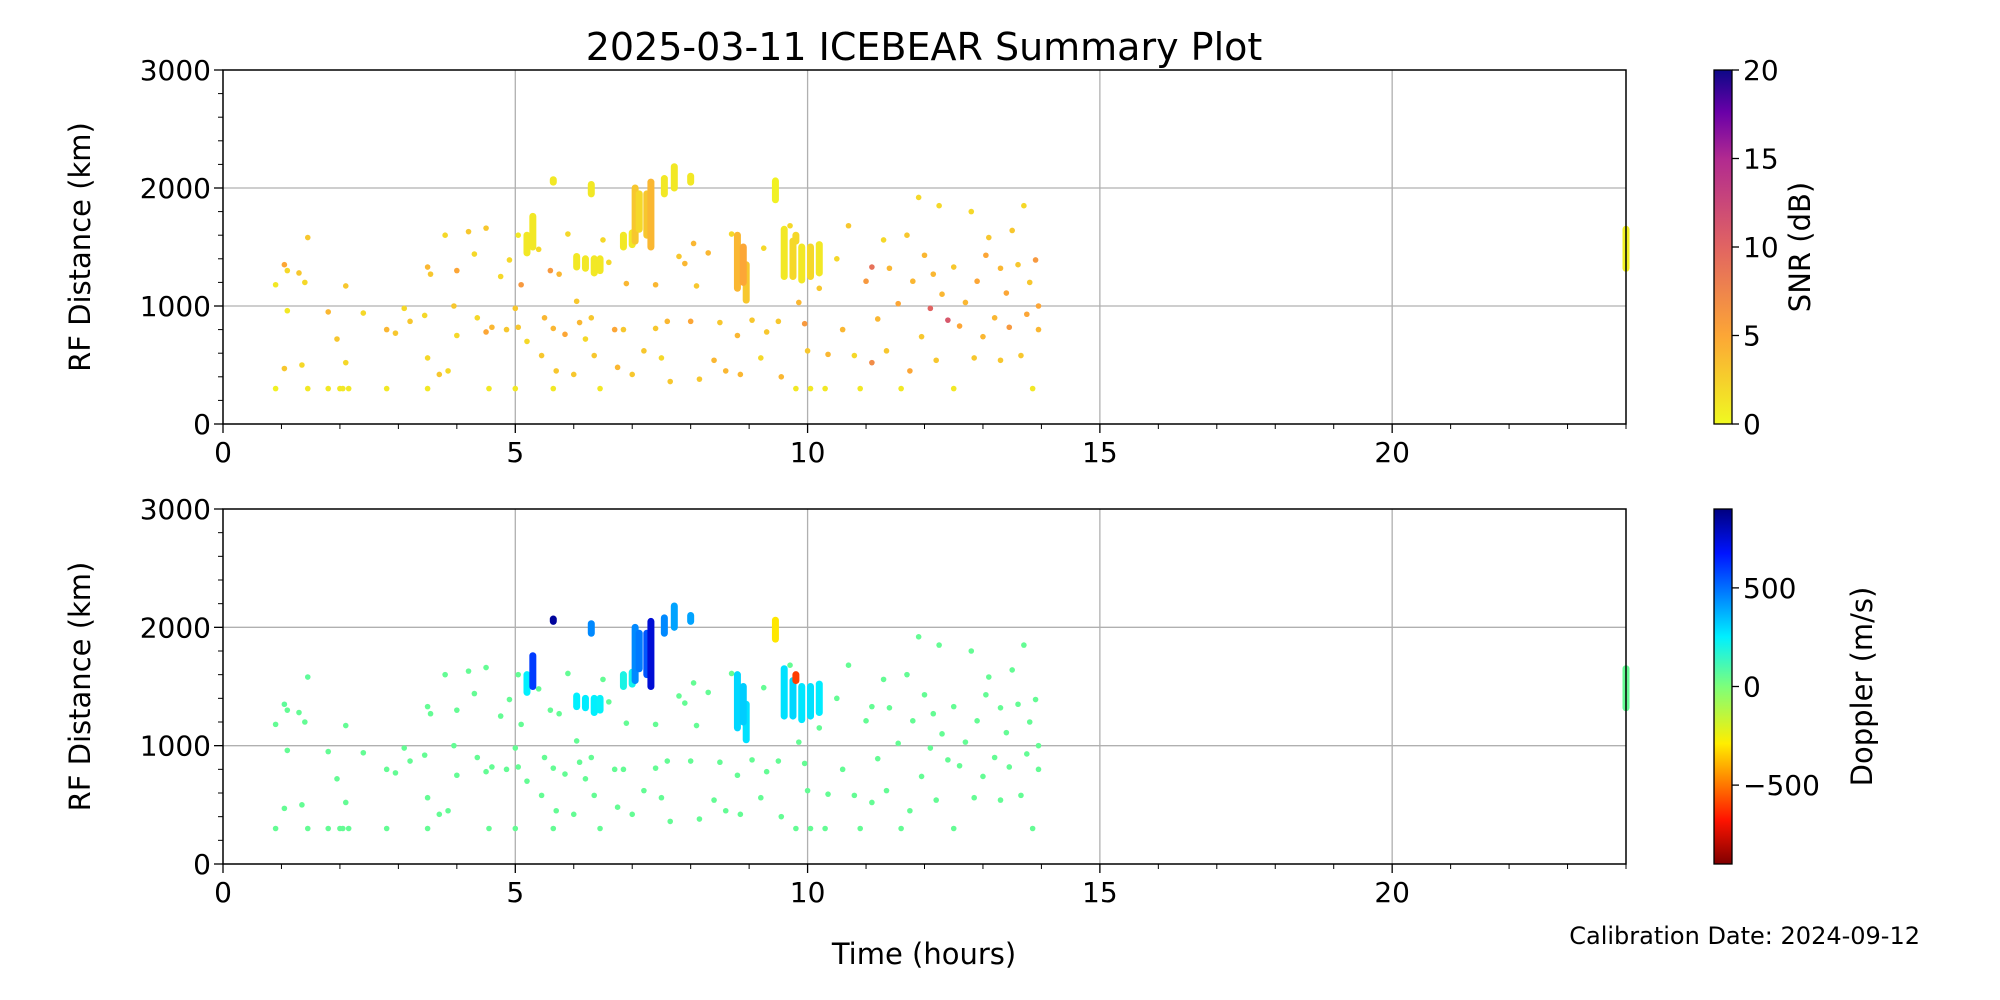  I want to click on x-tick-label: 15, so click(1100, 892).